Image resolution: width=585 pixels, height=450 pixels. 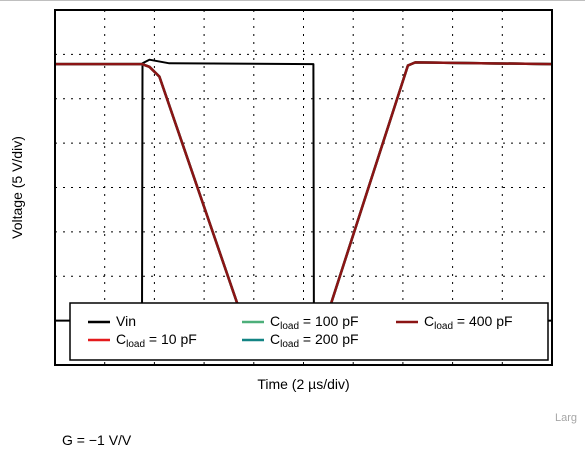 I want to click on top-rule, so click(x=292, y=0).